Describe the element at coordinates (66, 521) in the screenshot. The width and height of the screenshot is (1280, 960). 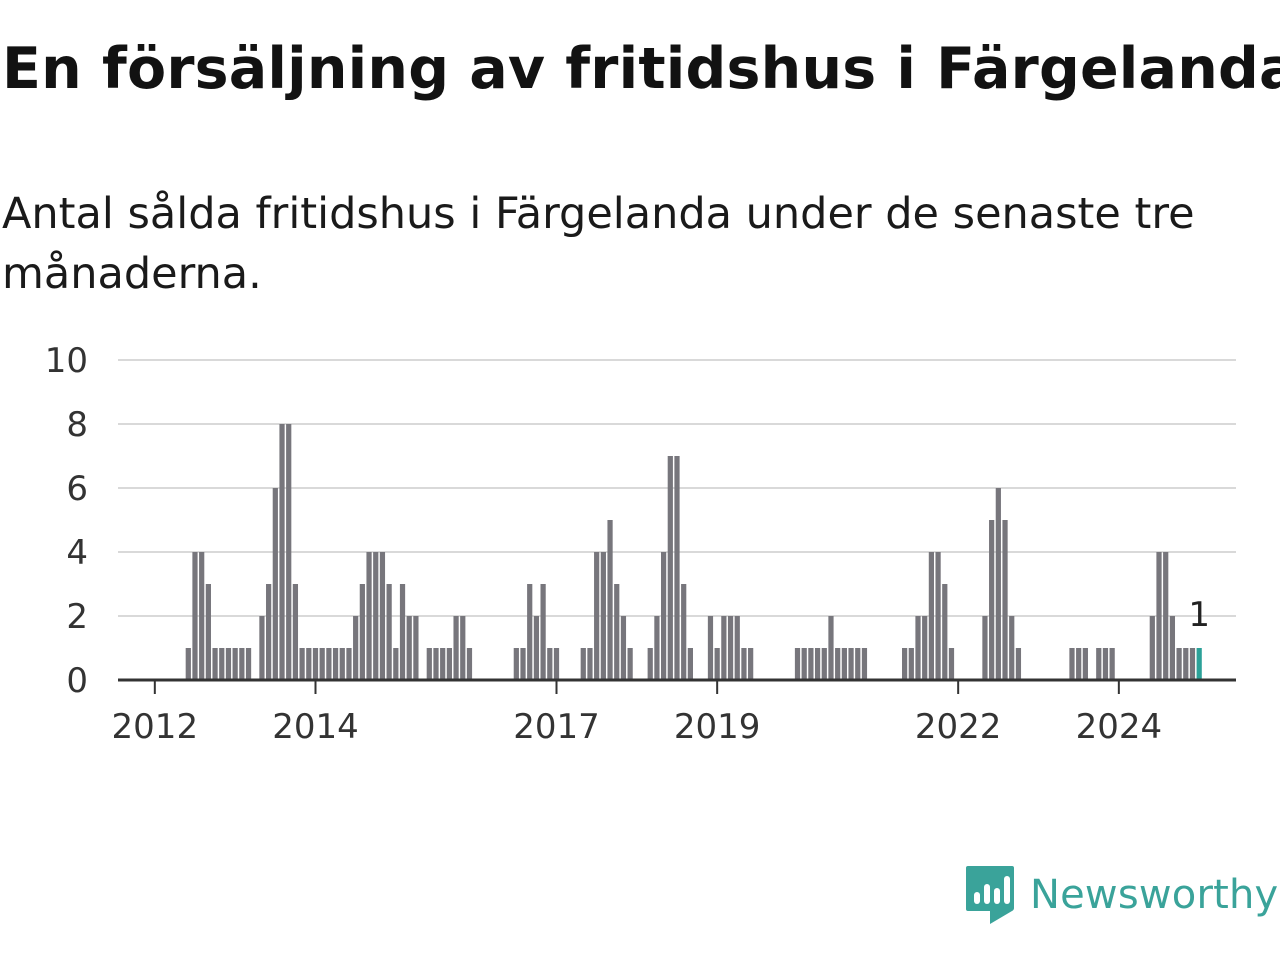
I see `y-axis-ticks: 0 2 4 6 8 10` at that location.